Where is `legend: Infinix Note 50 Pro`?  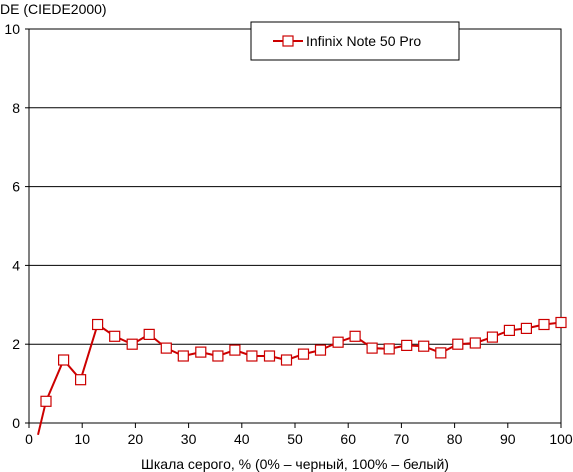
legend: Infinix Note 50 Pro is located at coordinates (355, 41).